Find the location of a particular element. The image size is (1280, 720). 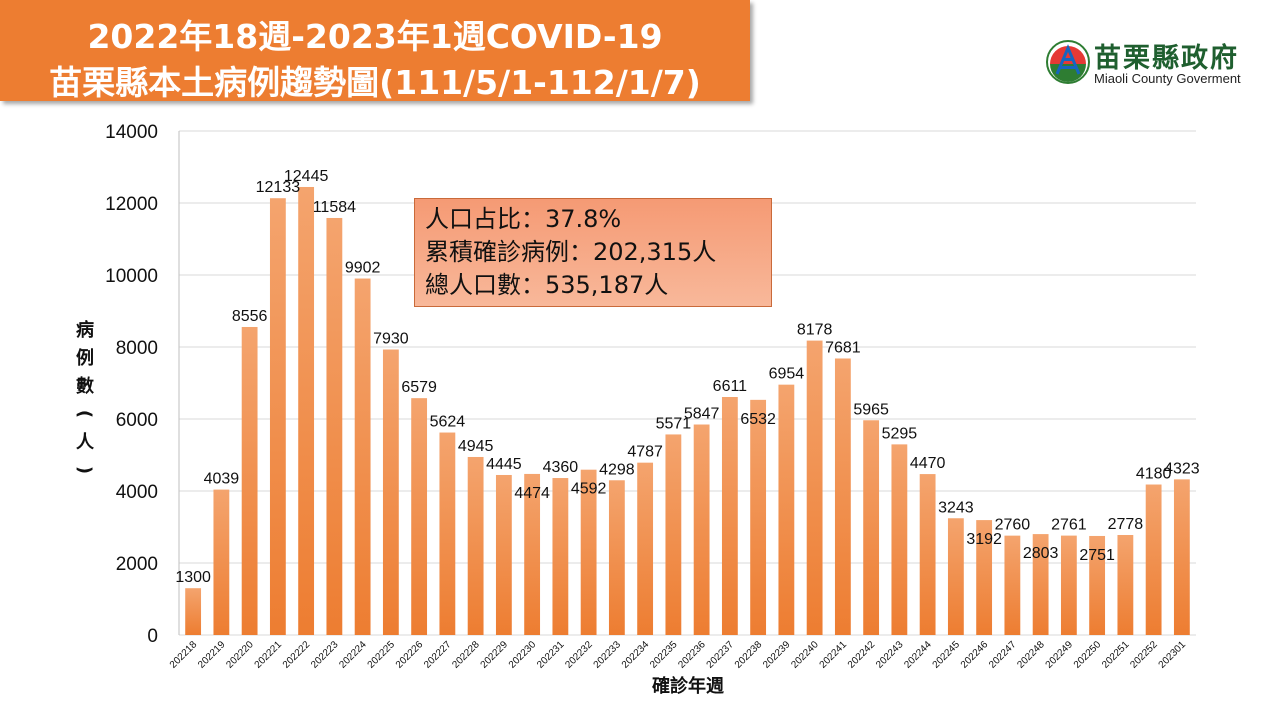

x-tick-label: 202218 is located at coordinates (184, 655).